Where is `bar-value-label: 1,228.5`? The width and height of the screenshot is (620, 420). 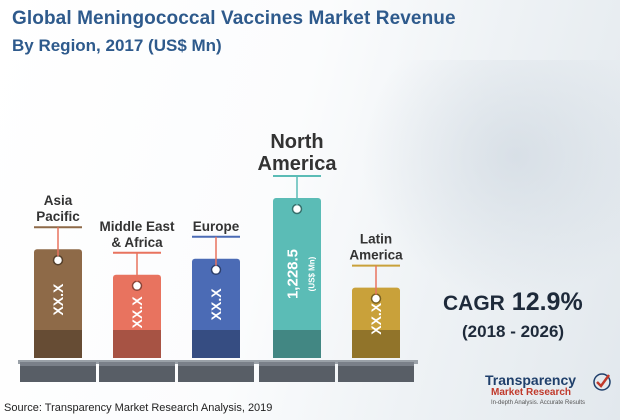 bar-value-label: 1,228.5 is located at coordinates (293, 274).